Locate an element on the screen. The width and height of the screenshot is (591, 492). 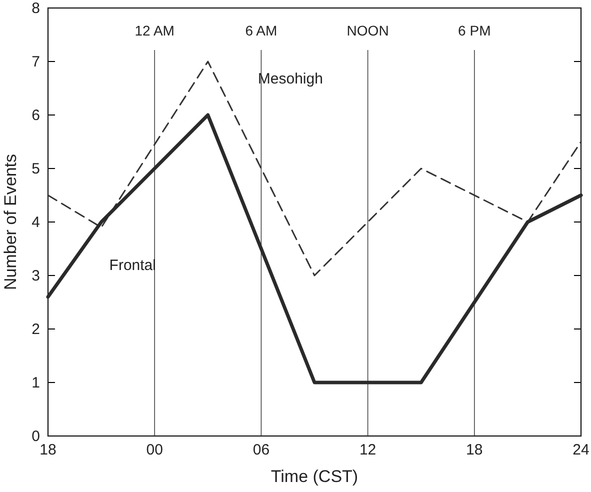
y-axis-title: Number of Events is located at coordinates (10, 222).